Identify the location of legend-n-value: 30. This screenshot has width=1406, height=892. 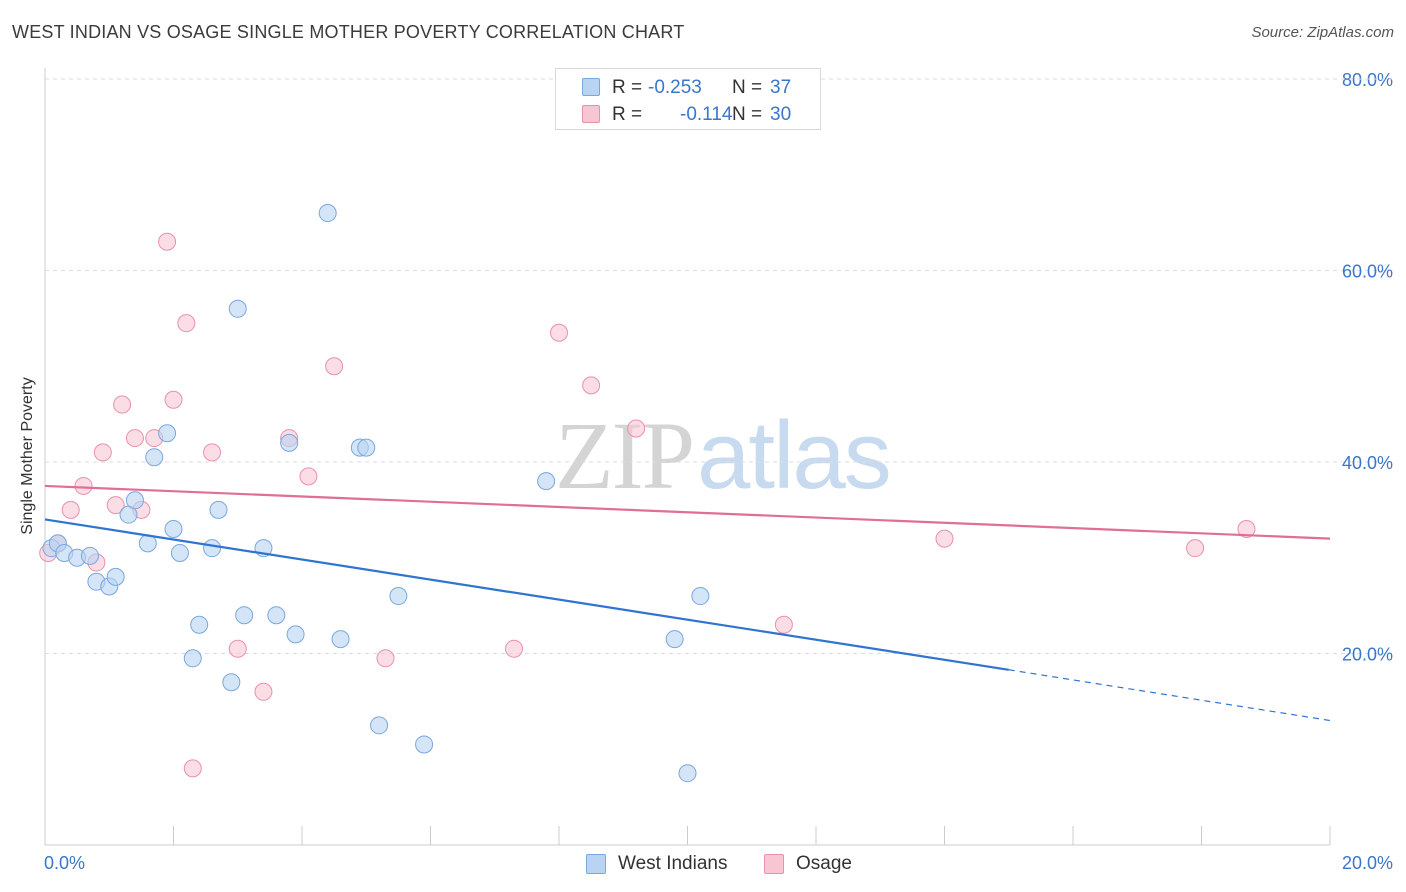
(781, 114).